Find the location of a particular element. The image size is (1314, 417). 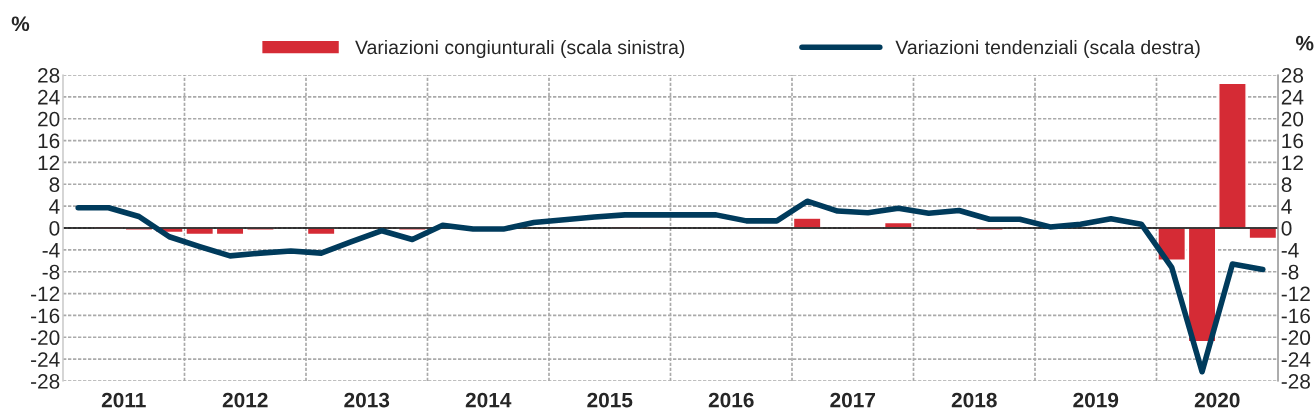

x-tick-label: 2018 is located at coordinates (974, 400).